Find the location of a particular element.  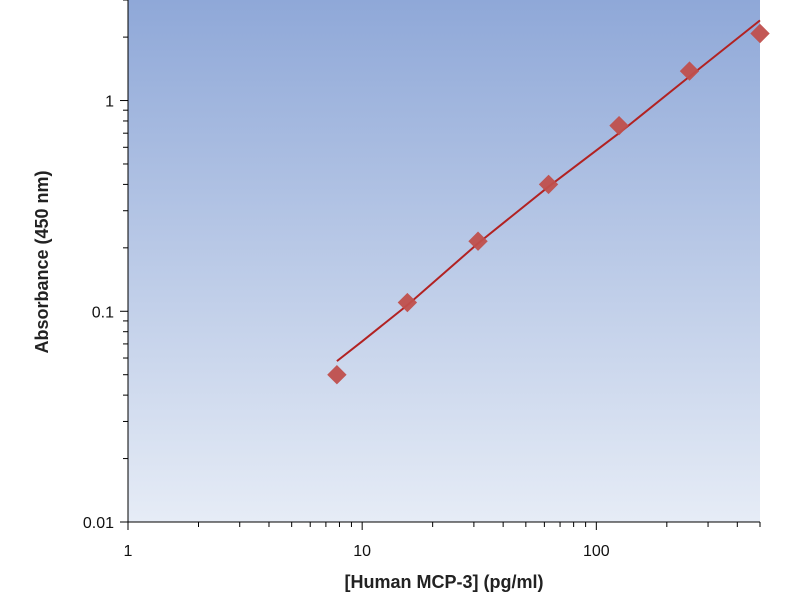

y-tick-label: 0.1 is located at coordinates (103, 312).